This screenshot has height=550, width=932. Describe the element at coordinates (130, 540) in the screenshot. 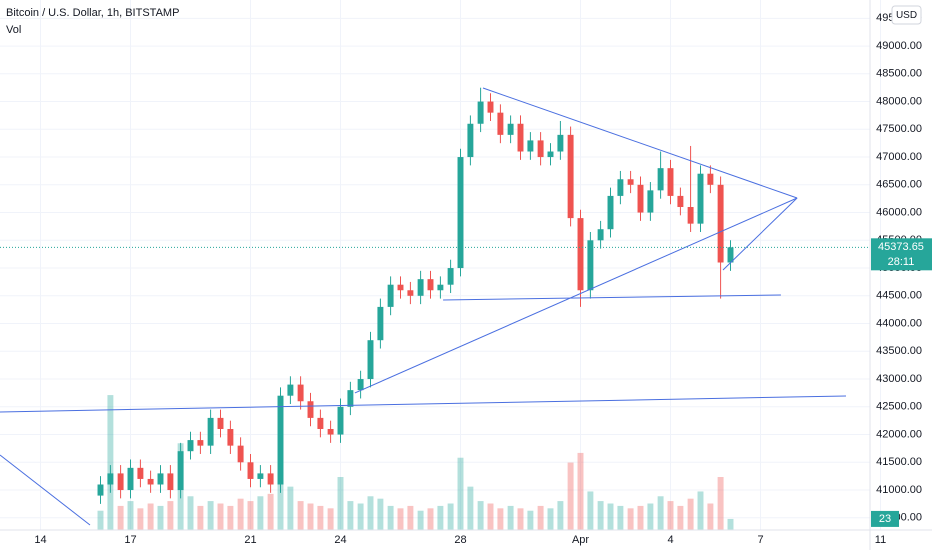

I see `x-tick-label: 17` at that location.